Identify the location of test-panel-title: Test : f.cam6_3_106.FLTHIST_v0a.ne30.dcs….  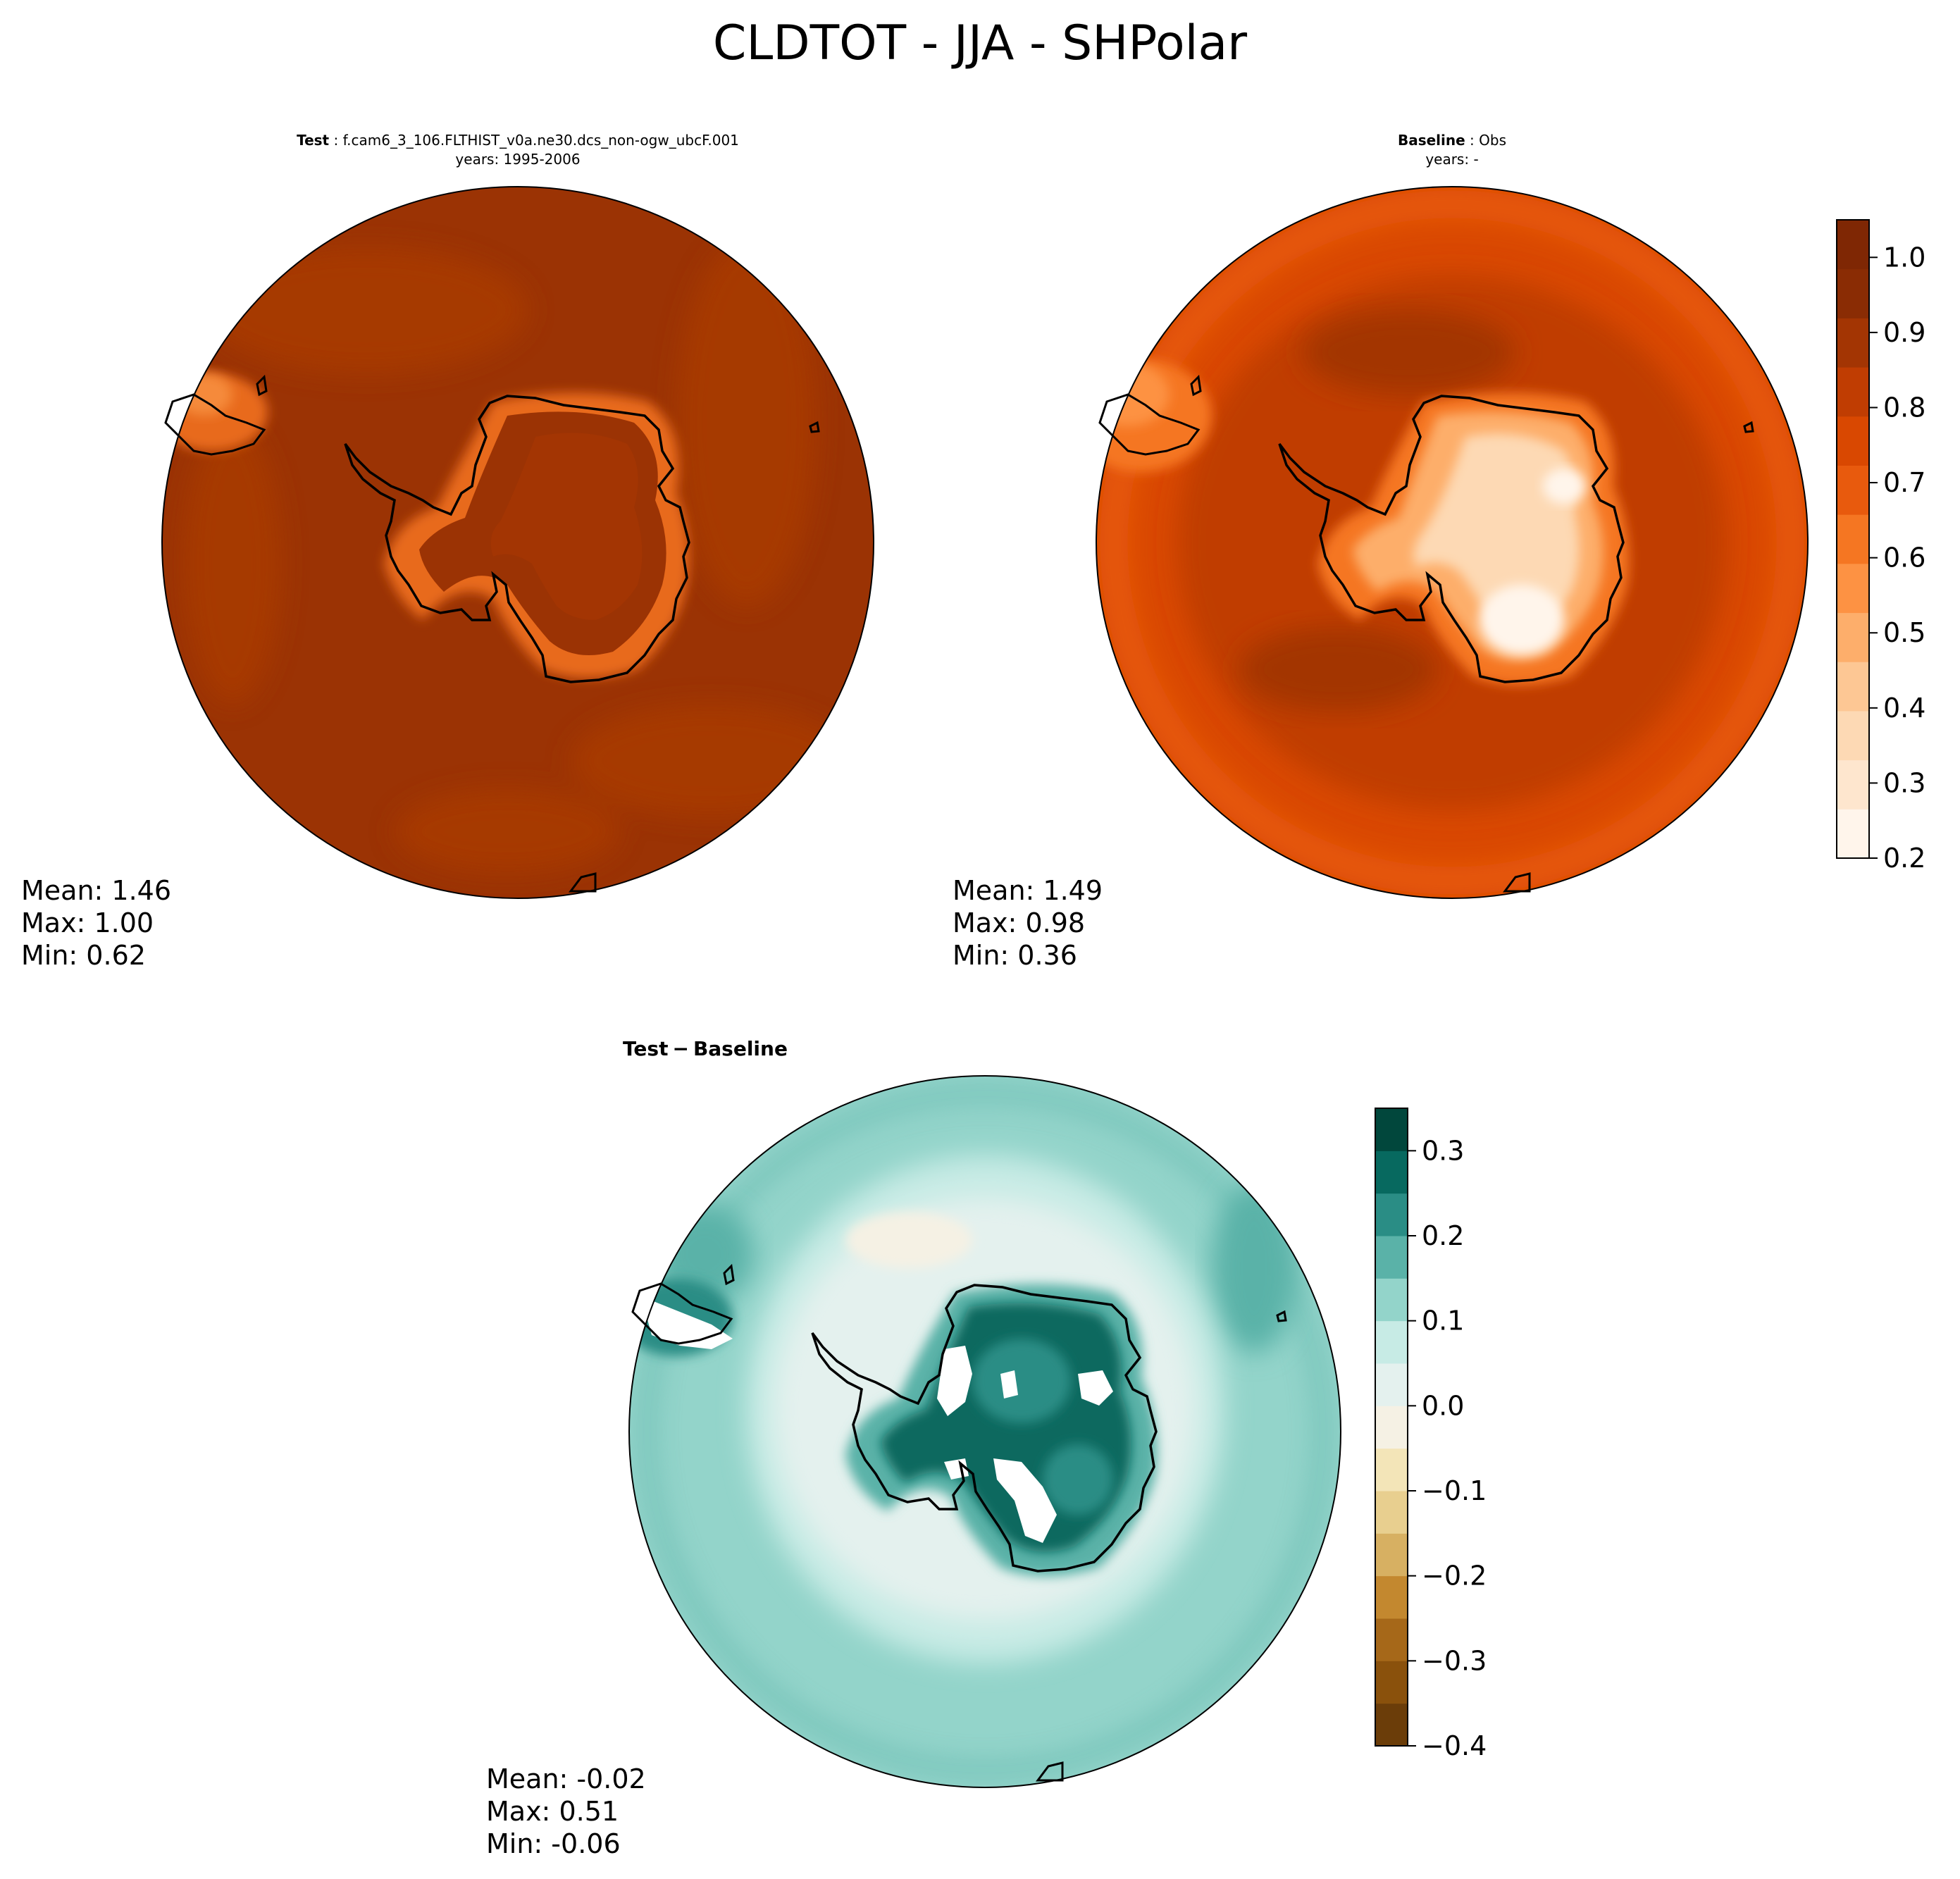
(518, 140).